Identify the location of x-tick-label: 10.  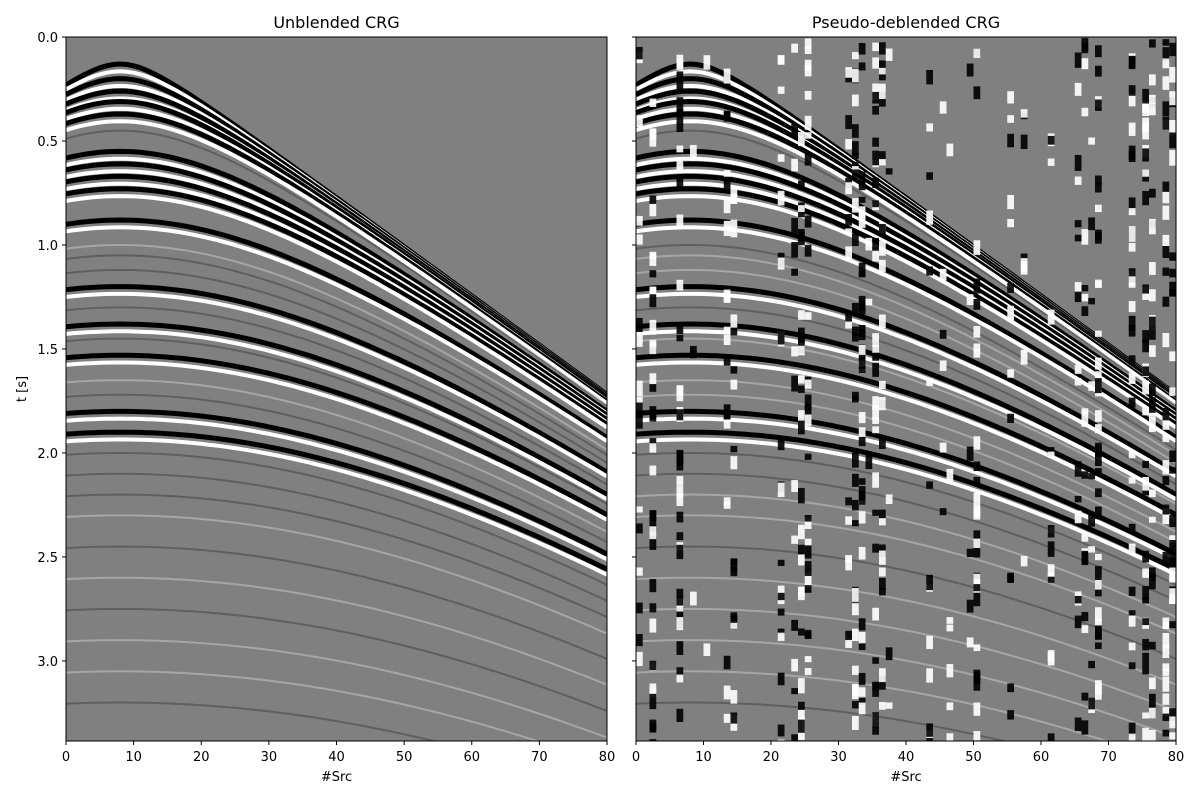
(703, 757).